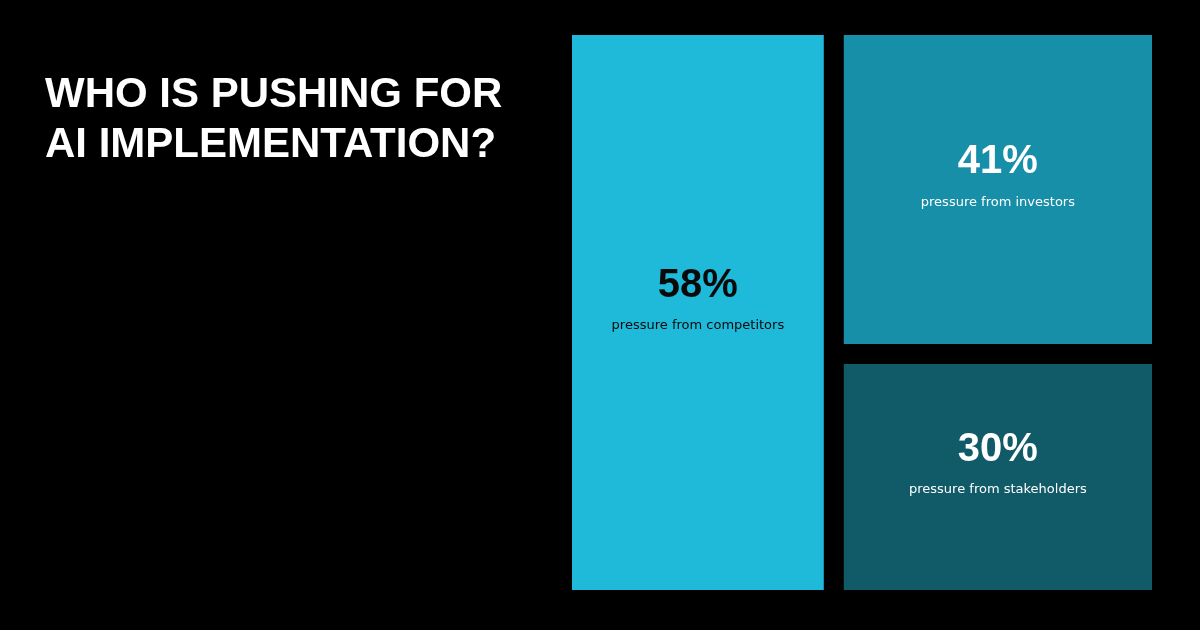 Image resolution: width=1200 pixels, height=630 pixels. Describe the element at coordinates (697, 282) in the screenshot. I see `data-label: 58%` at that location.